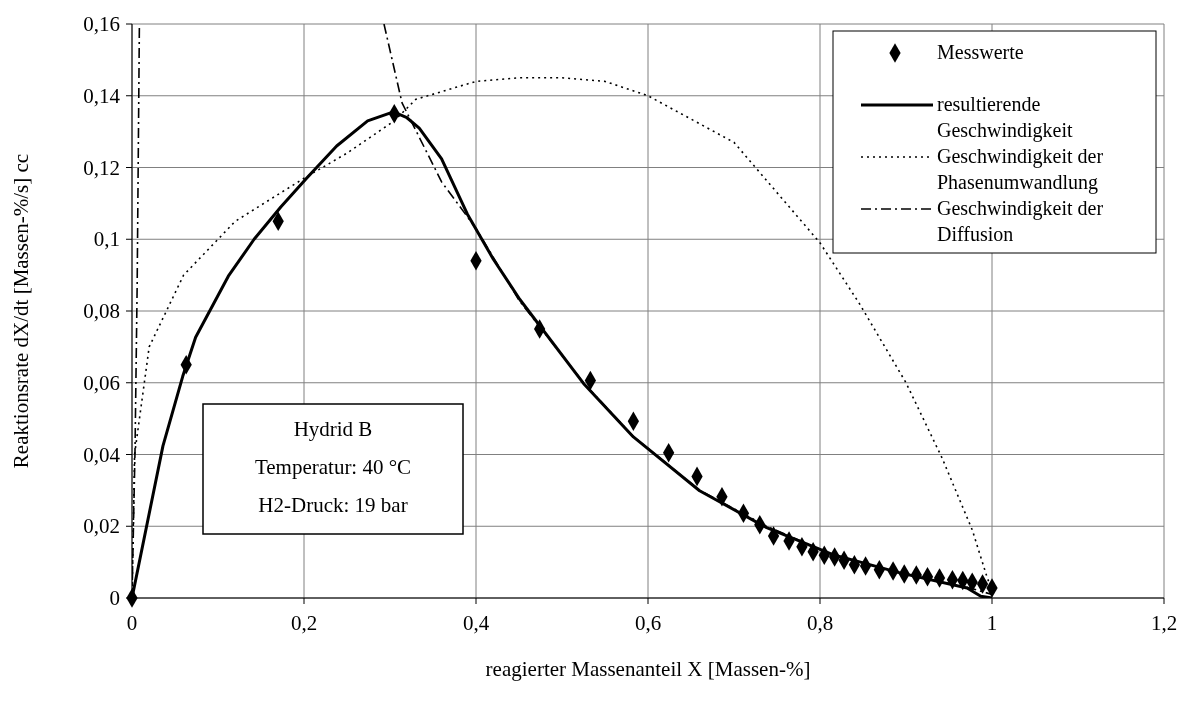 This screenshot has width=1193, height=709. What do you see at coordinates (101, 526) in the screenshot?
I see `y-tick-label: 0,02` at bounding box center [101, 526].